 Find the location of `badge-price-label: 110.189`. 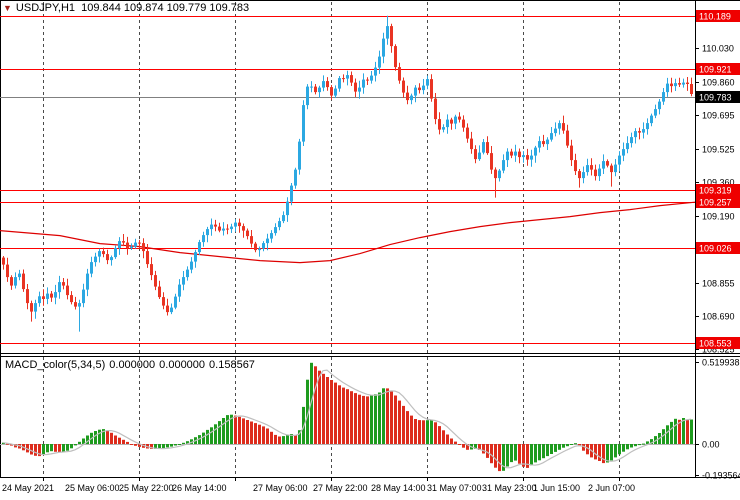

badge-price-label: 110.189 is located at coordinates (715, 17).